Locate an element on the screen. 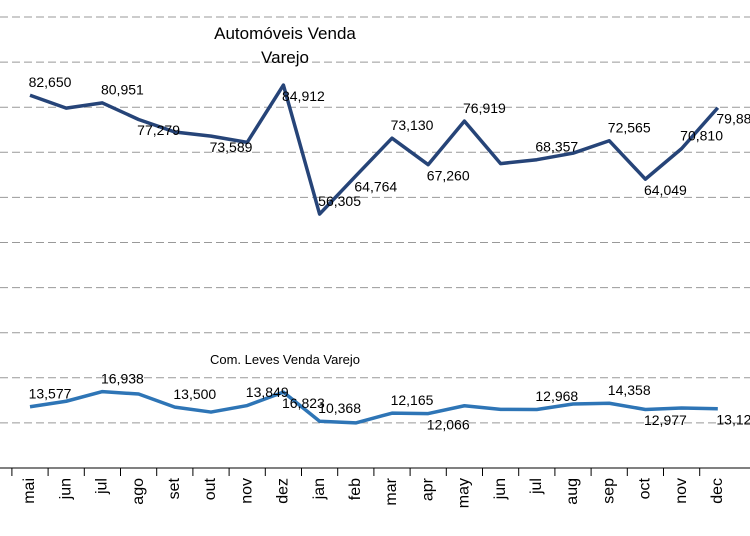 This screenshot has height=536, width=750. data-label: 13,129 is located at coordinates (733, 419).